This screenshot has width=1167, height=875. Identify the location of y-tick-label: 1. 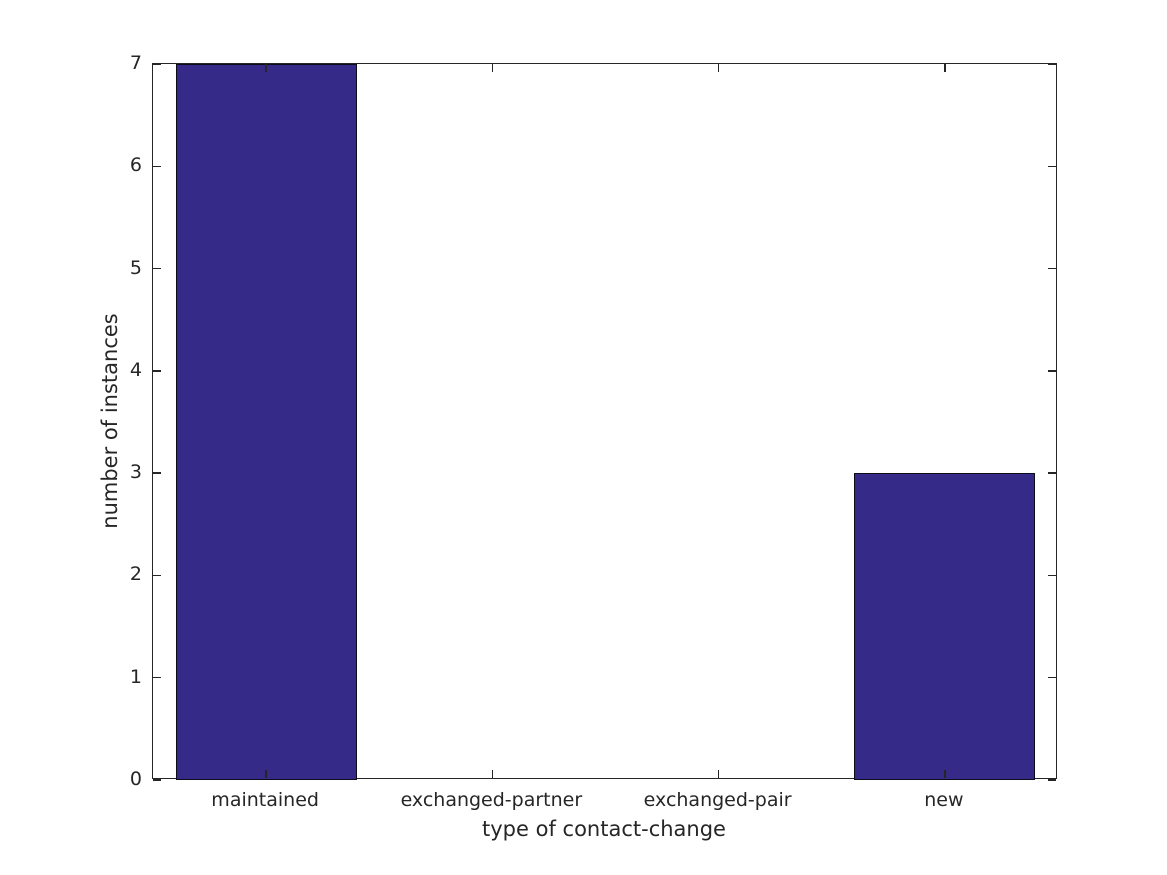
(135, 676).